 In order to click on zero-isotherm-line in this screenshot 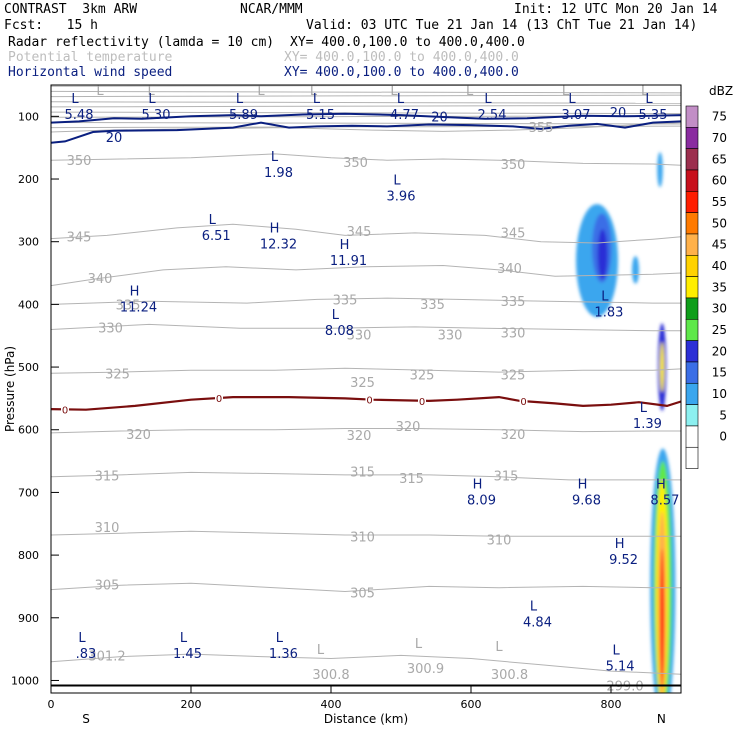, I will do `click(366, 403)`.